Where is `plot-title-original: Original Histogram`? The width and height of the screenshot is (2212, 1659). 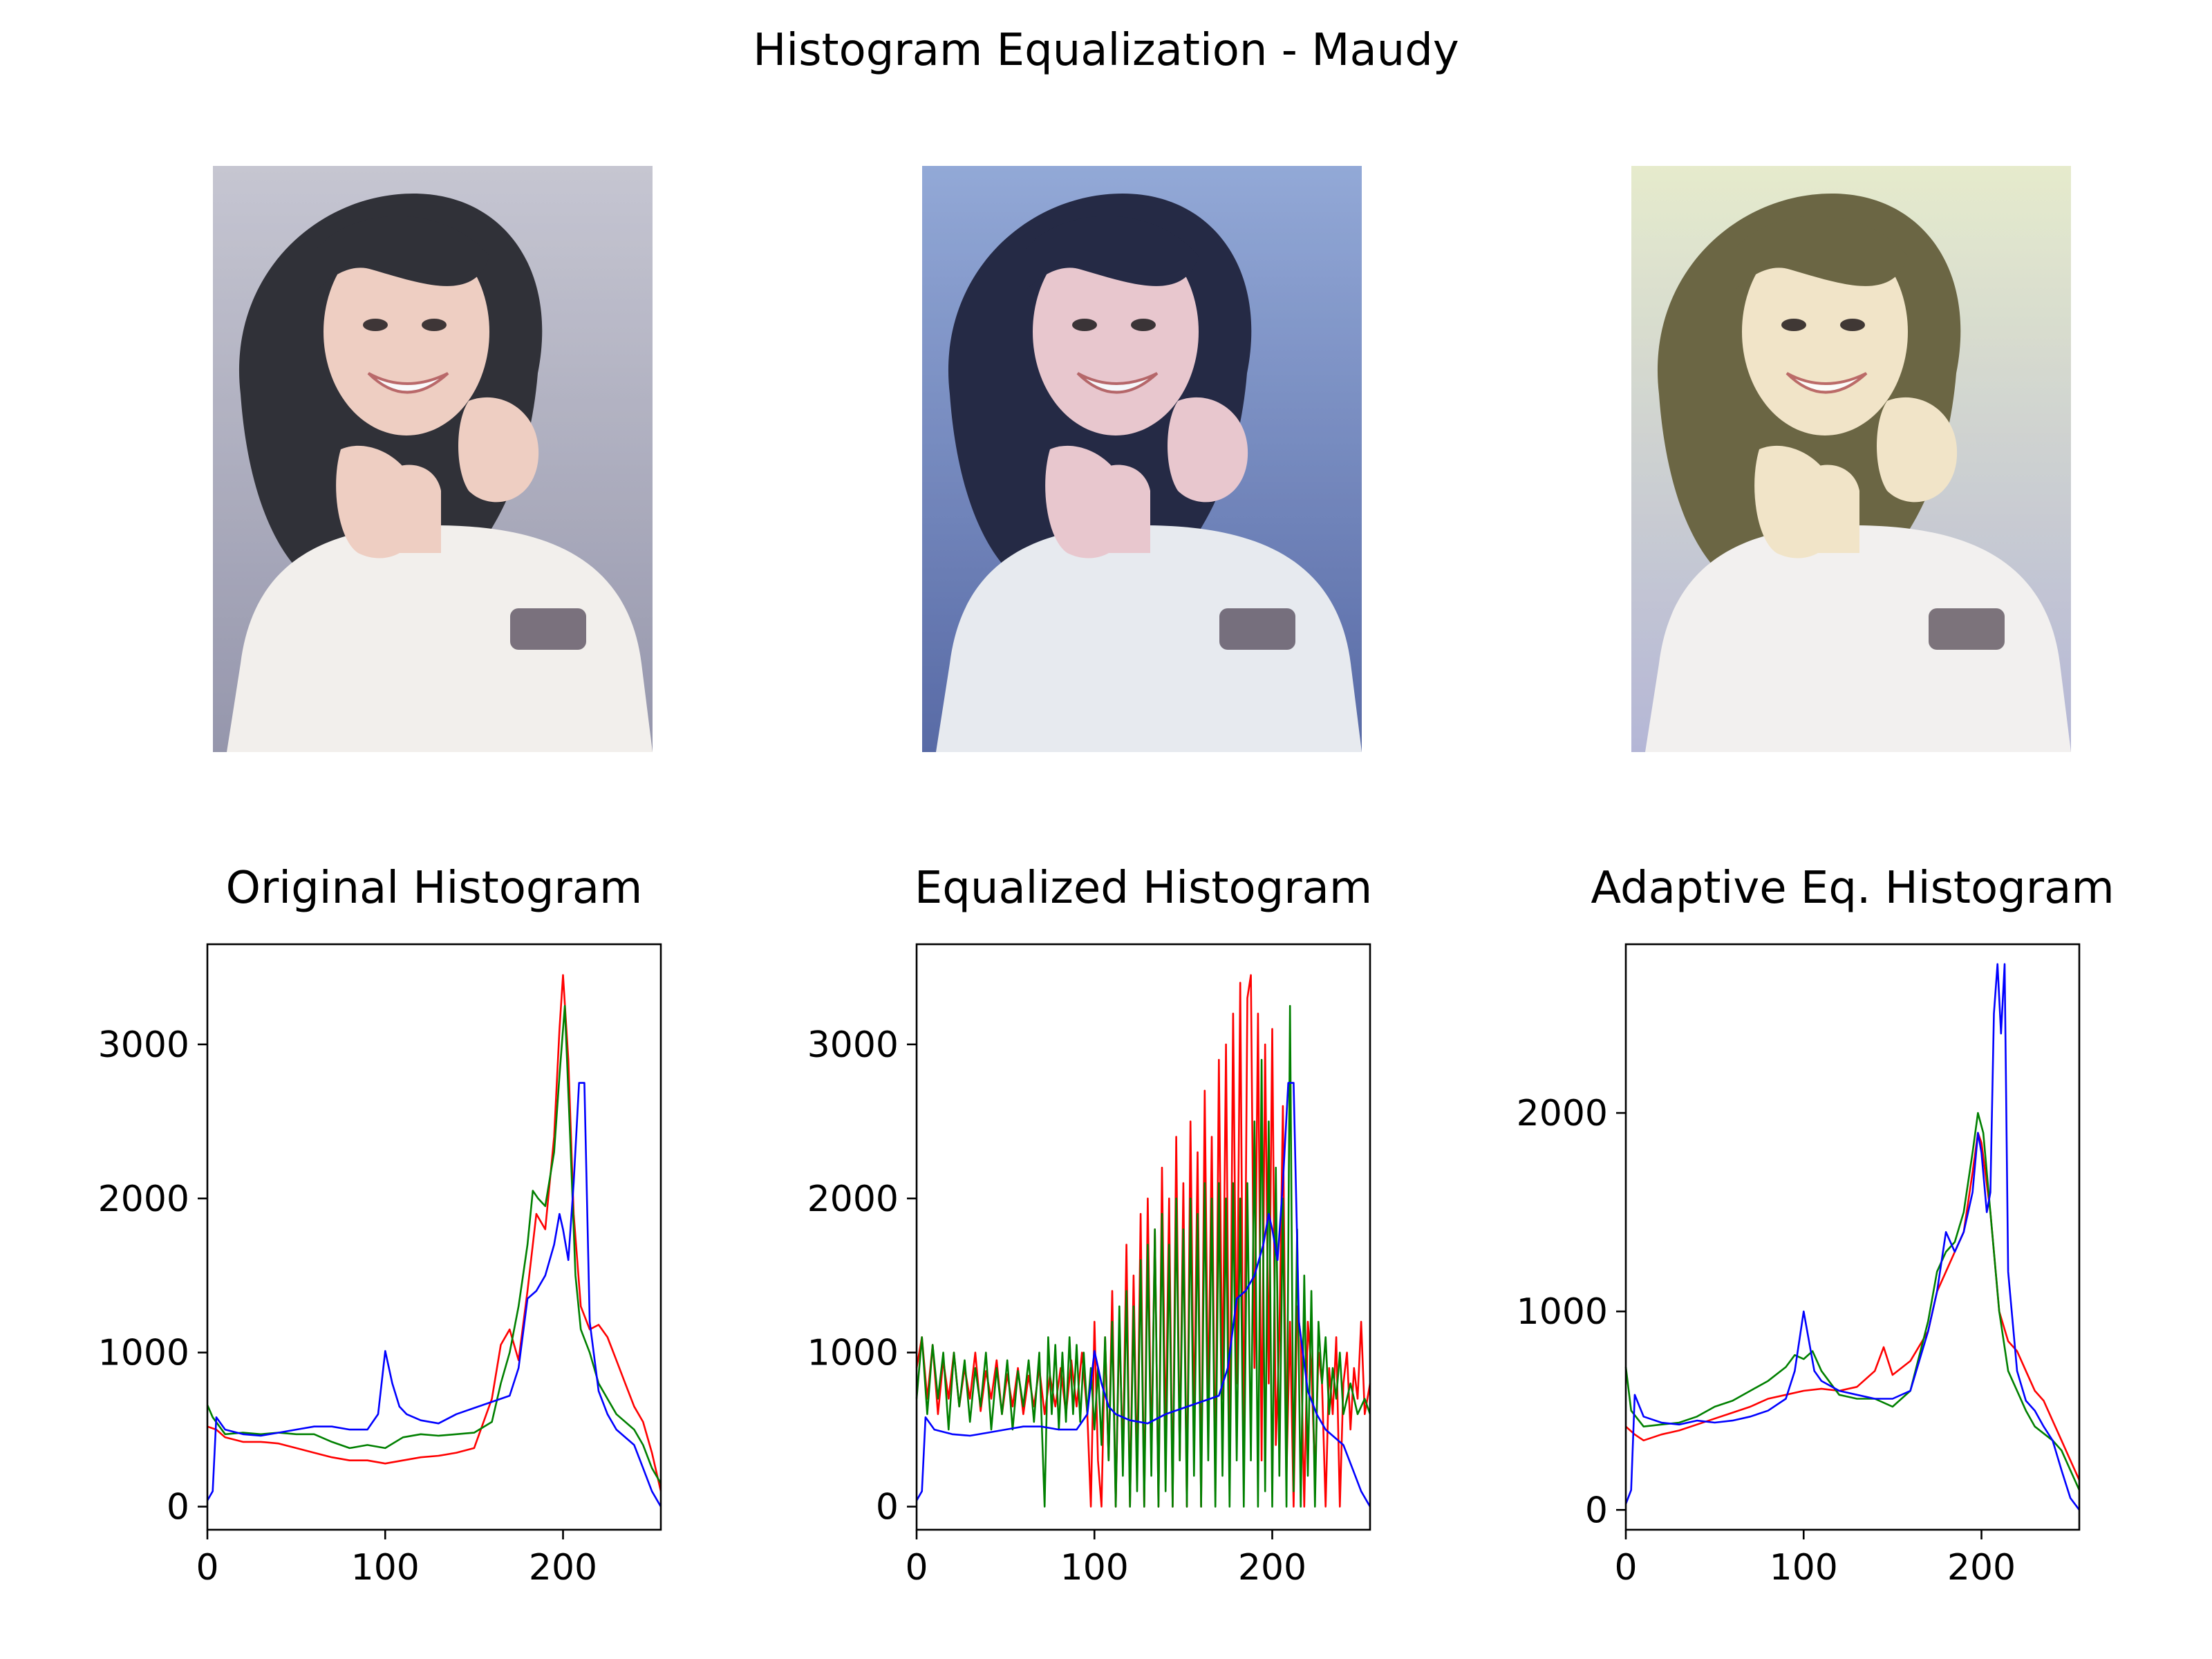 plot-title-original: Original Histogram is located at coordinates (434, 889).